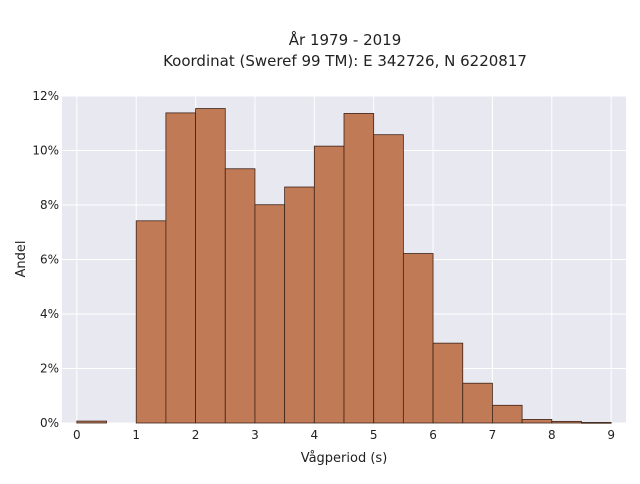 The image size is (640, 484). What do you see at coordinates (49, 314) in the screenshot?
I see `y-tick-label: 4%` at bounding box center [49, 314].